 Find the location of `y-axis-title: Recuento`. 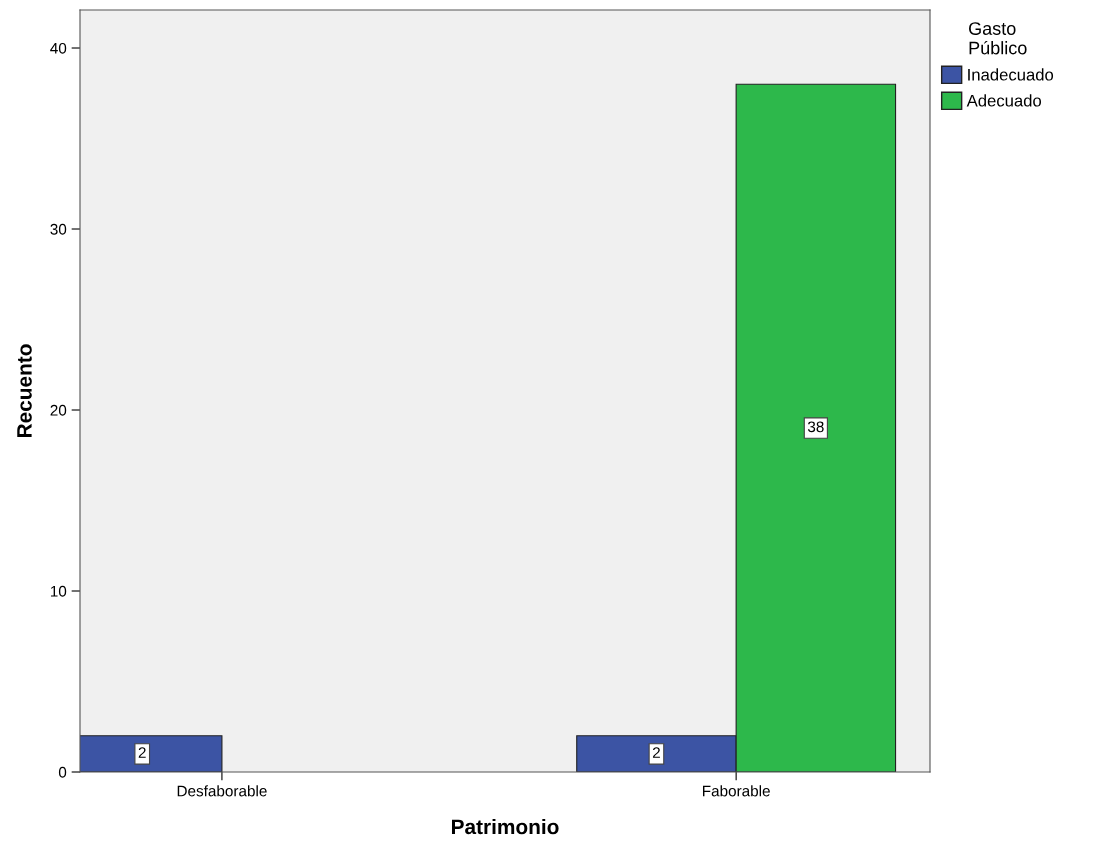

y-axis-title: Recuento is located at coordinates (24, 391).